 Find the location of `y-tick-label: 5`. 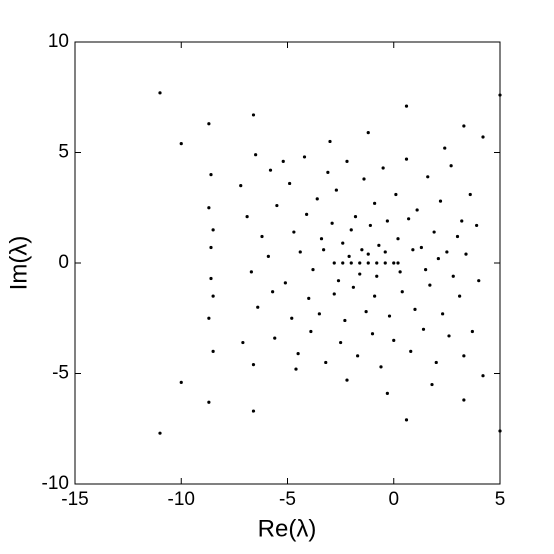

y-tick-label: 5 is located at coordinates (63, 152).